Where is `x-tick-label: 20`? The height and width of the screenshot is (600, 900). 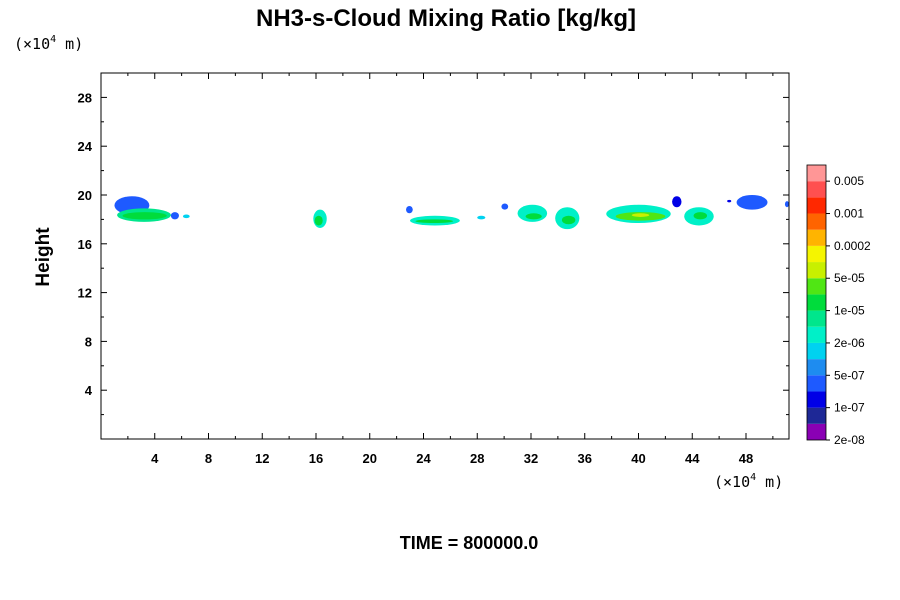 x-tick-label: 20 is located at coordinates (370, 458).